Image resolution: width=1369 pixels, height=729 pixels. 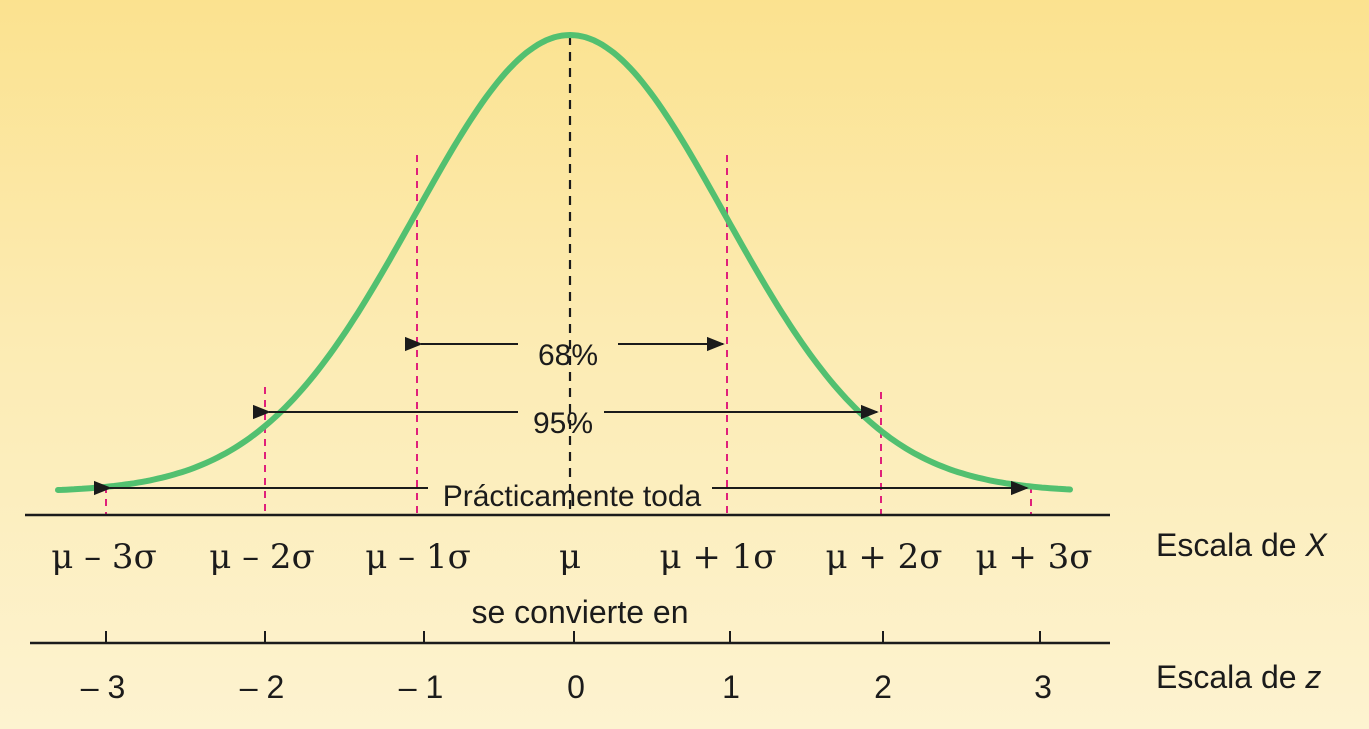 What do you see at coordinates (717, 557) in the screenshot?
I see `x-tick-label: μ + 1σ` at bounding box center [717, 557].